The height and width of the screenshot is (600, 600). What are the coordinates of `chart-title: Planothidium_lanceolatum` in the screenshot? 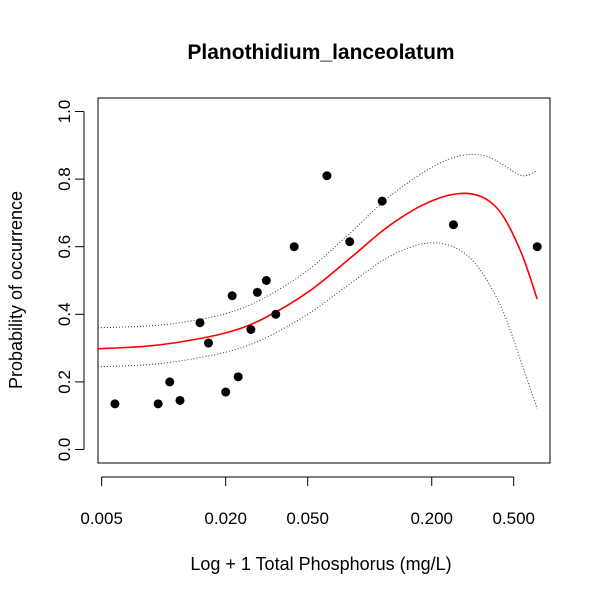 It's located at (320, 52).